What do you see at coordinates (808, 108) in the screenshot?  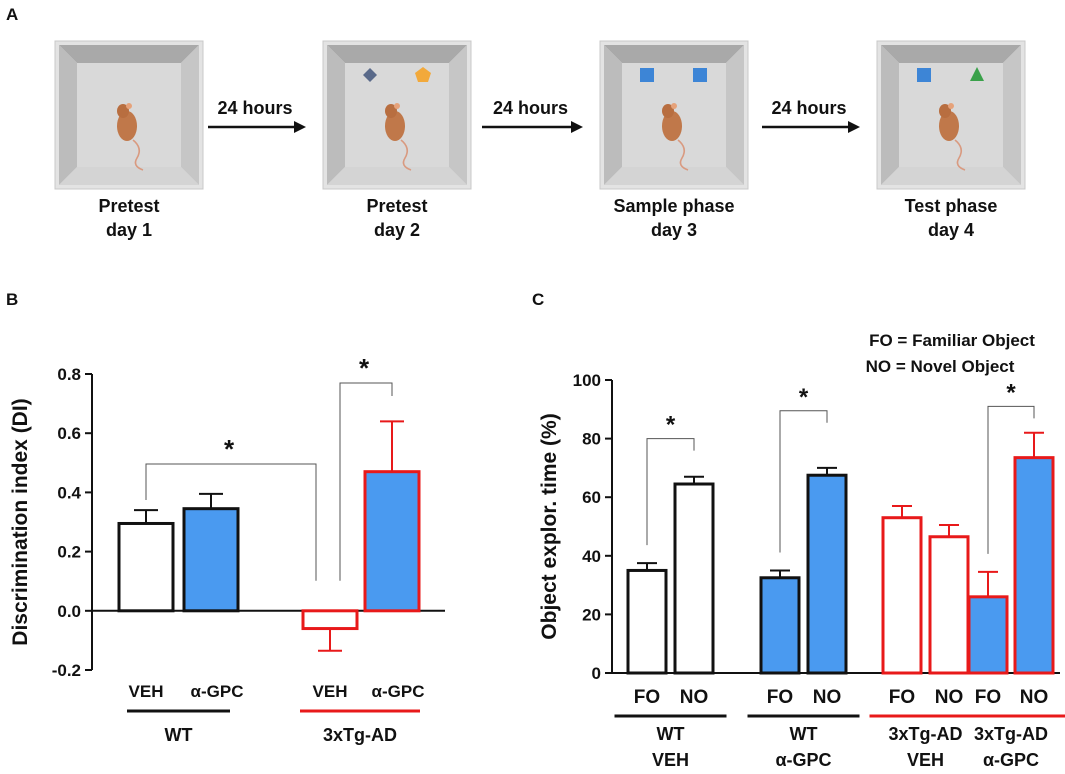 I see `arrow-label-3: 24 hours` at bounding box center [808, 108].